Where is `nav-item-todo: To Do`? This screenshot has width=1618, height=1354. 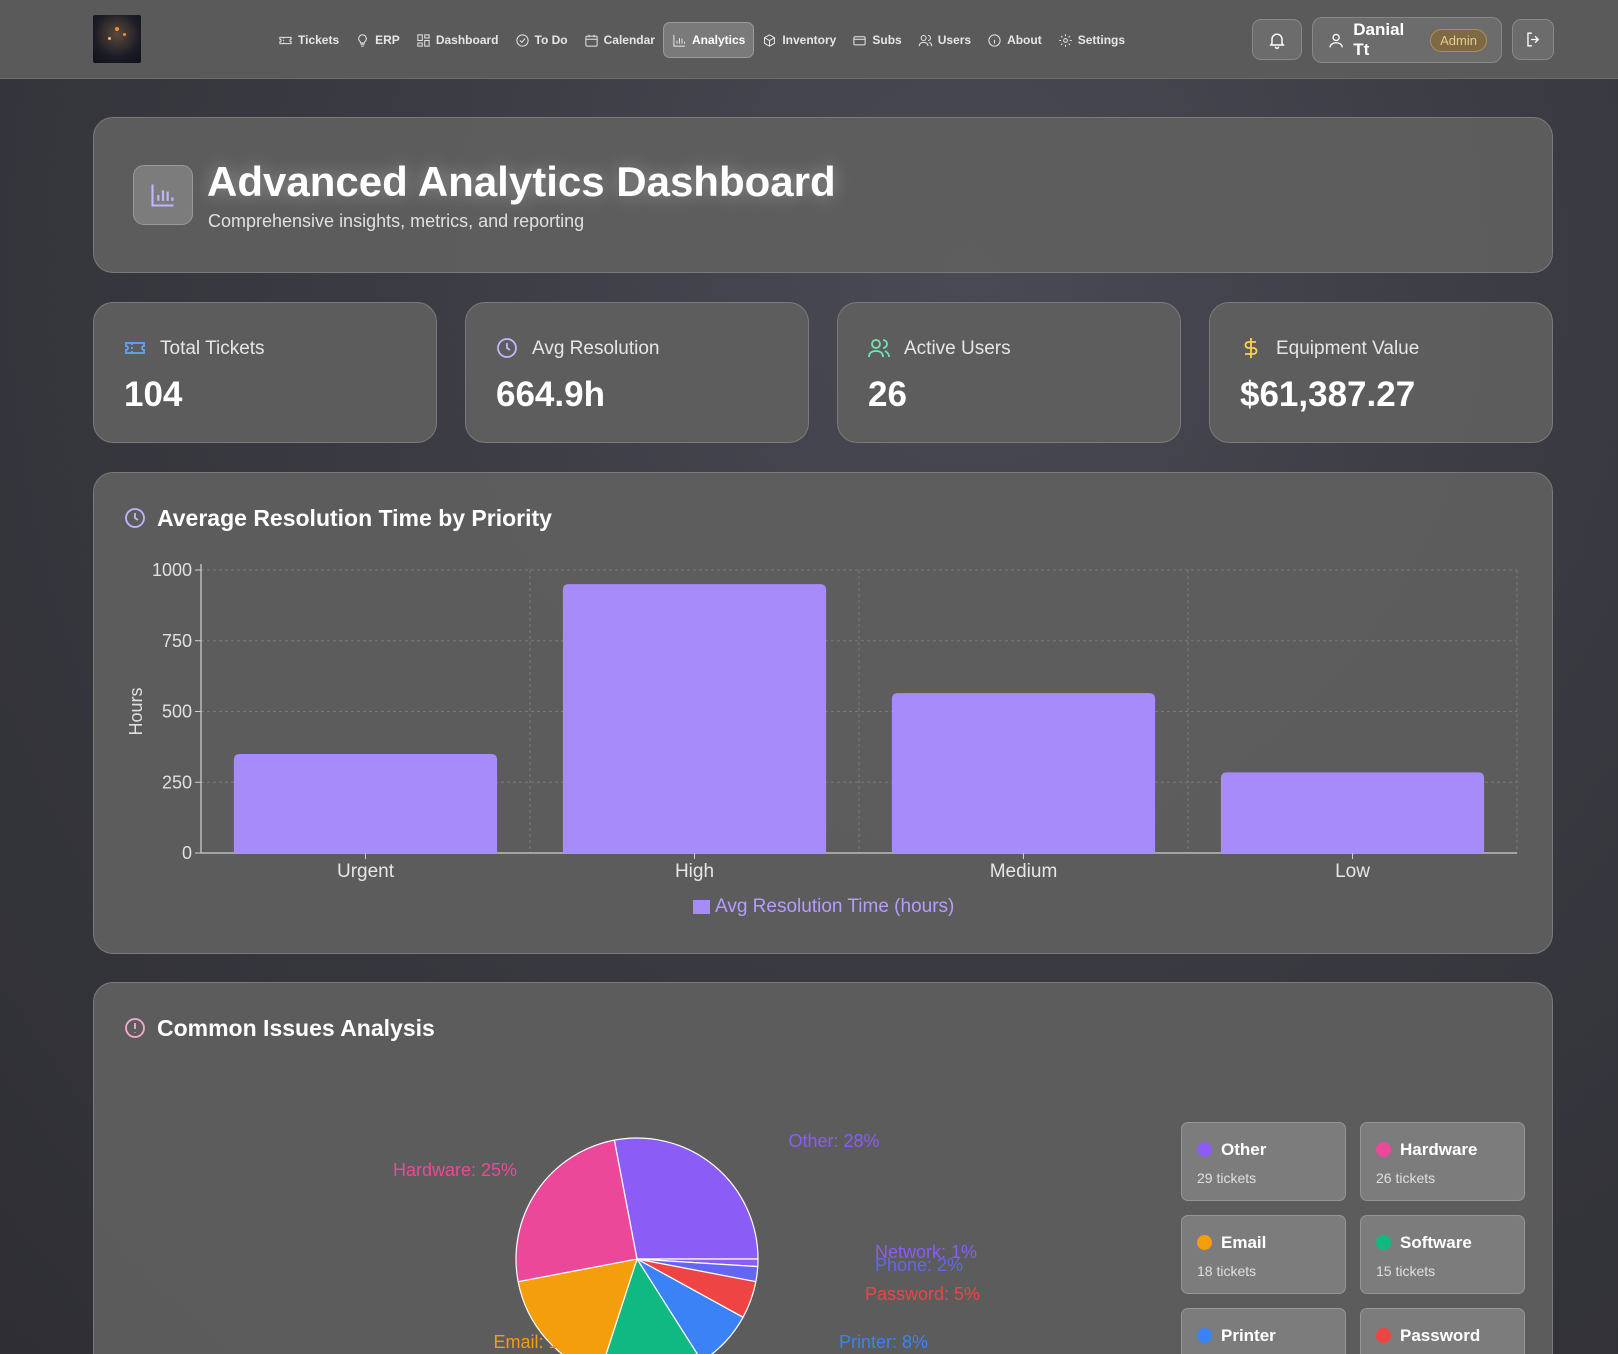
nav-item-todo: To Do is located at coordinates (541, 40).